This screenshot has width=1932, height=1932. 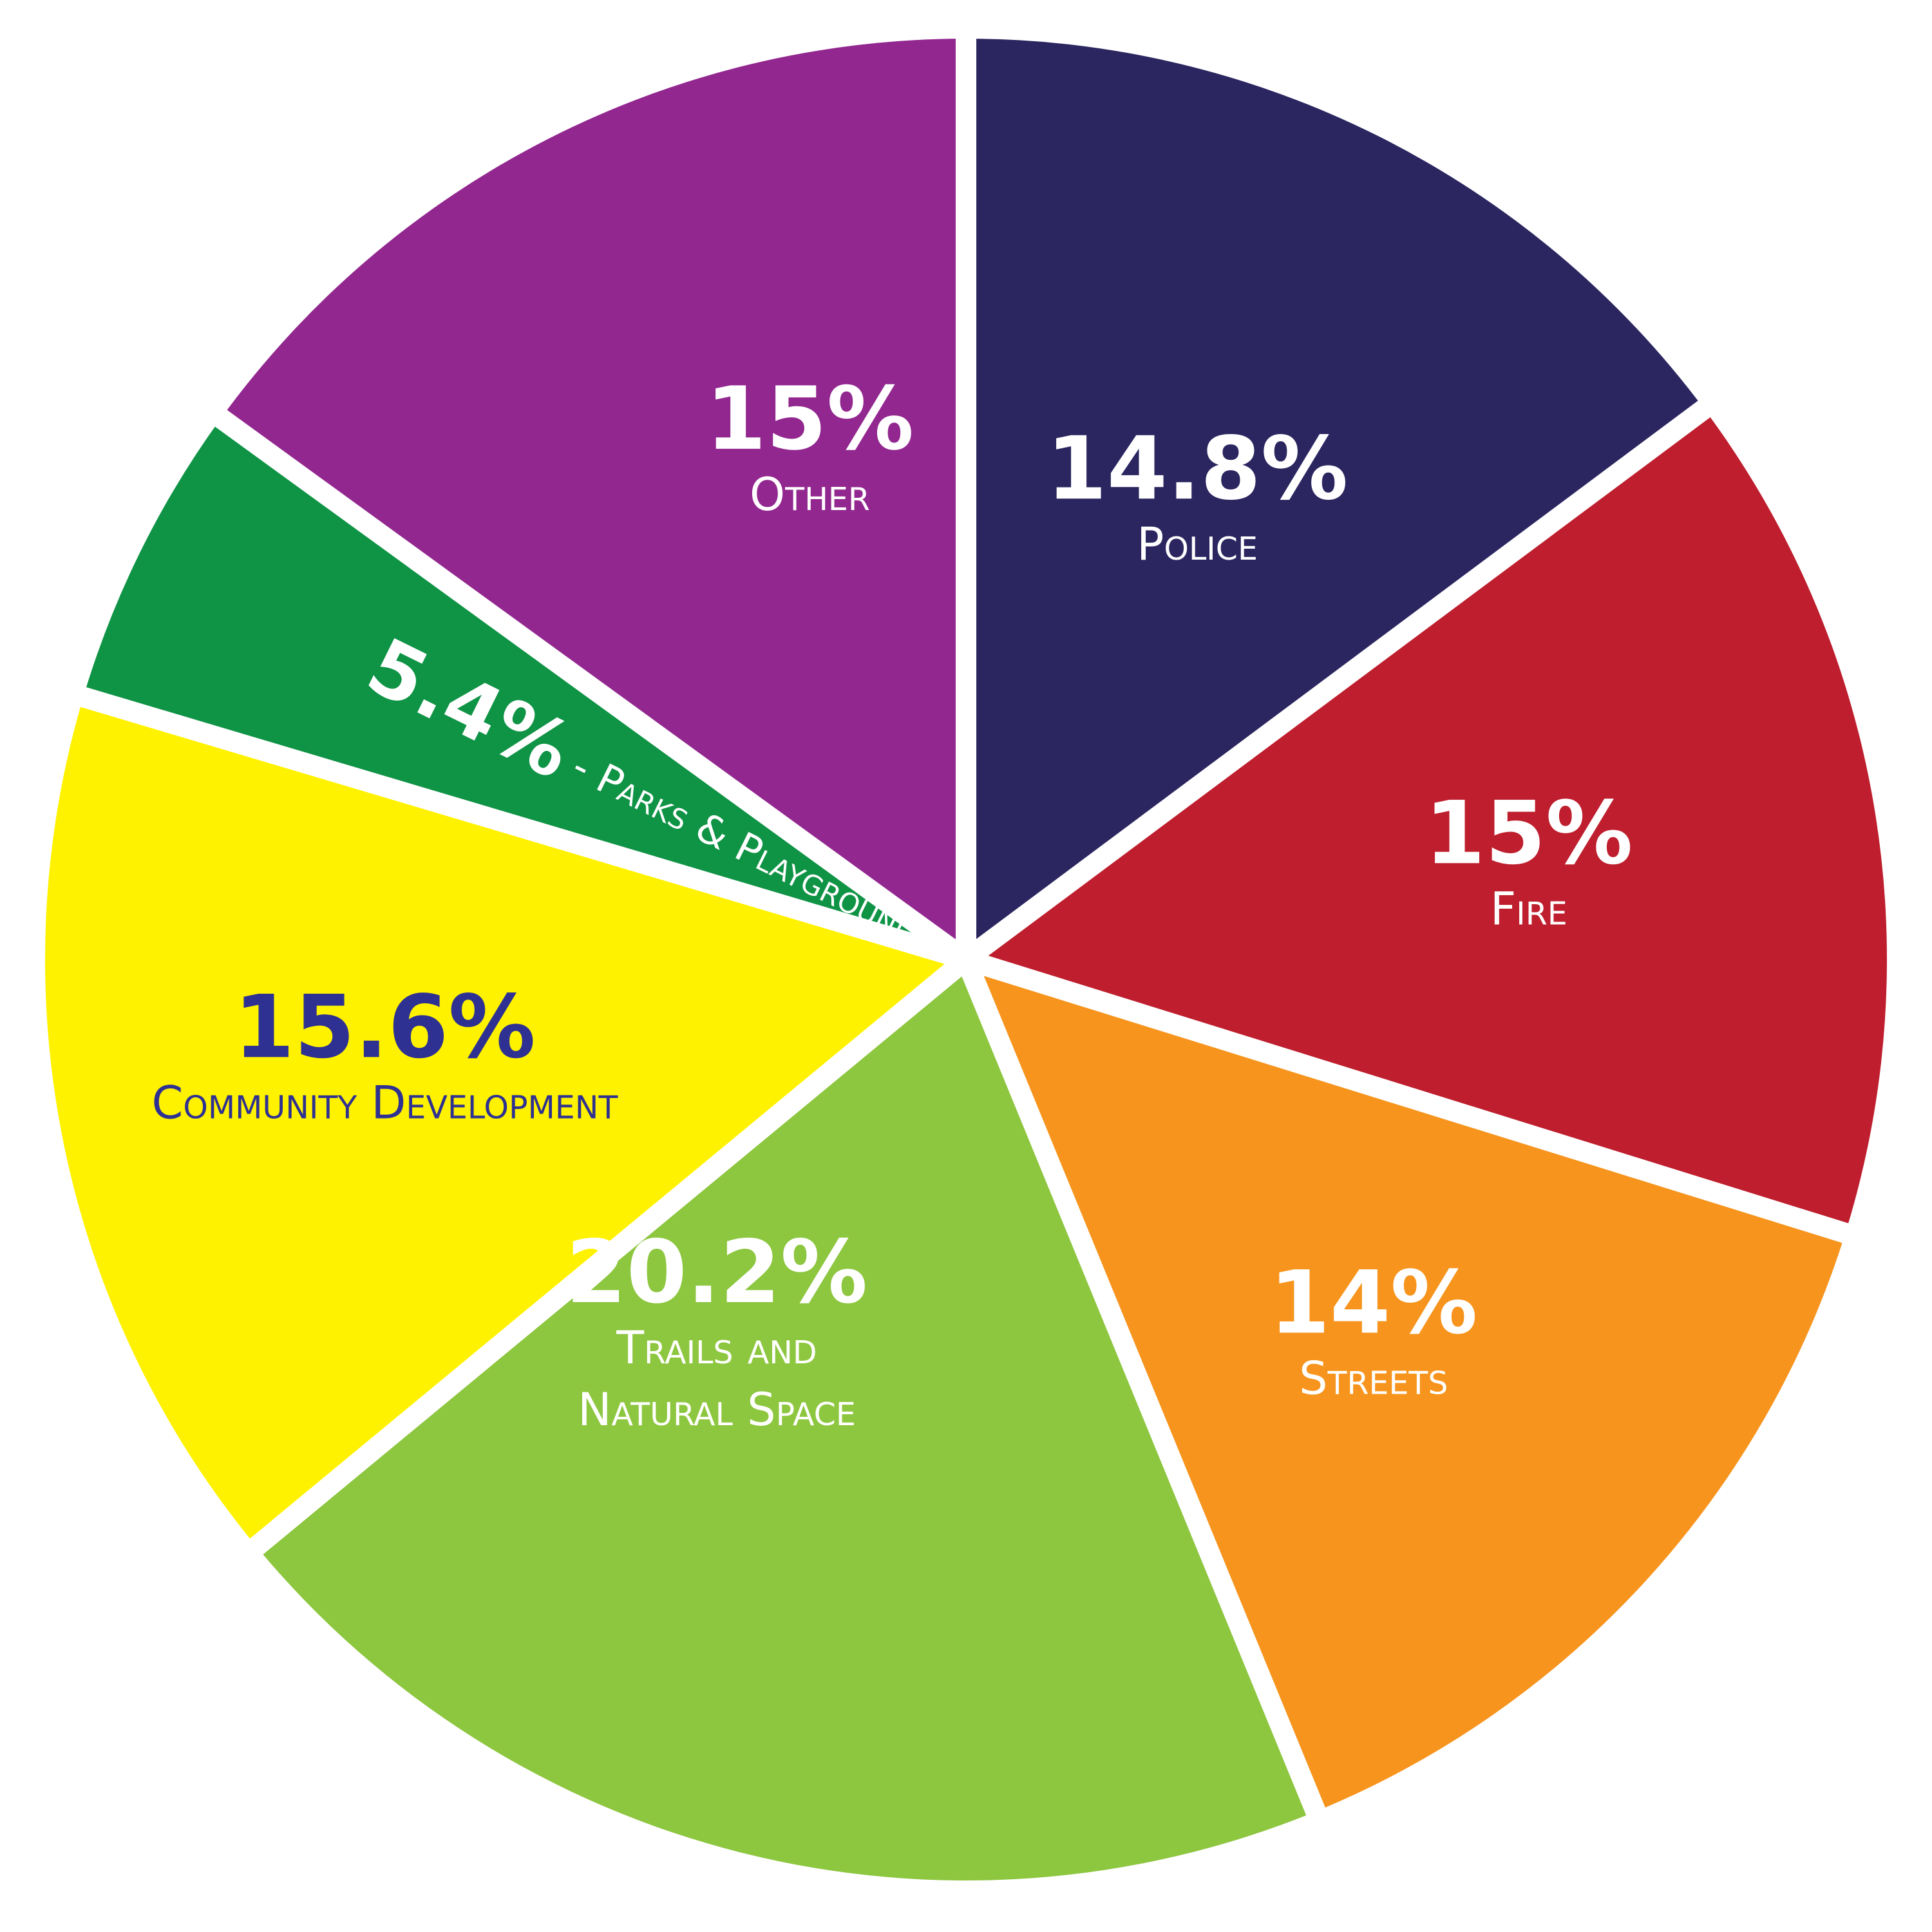 I want to click on slice-label-trails-and-natural-space: 20.2%Trails and Natural Space, so click(x=716, y=1329).